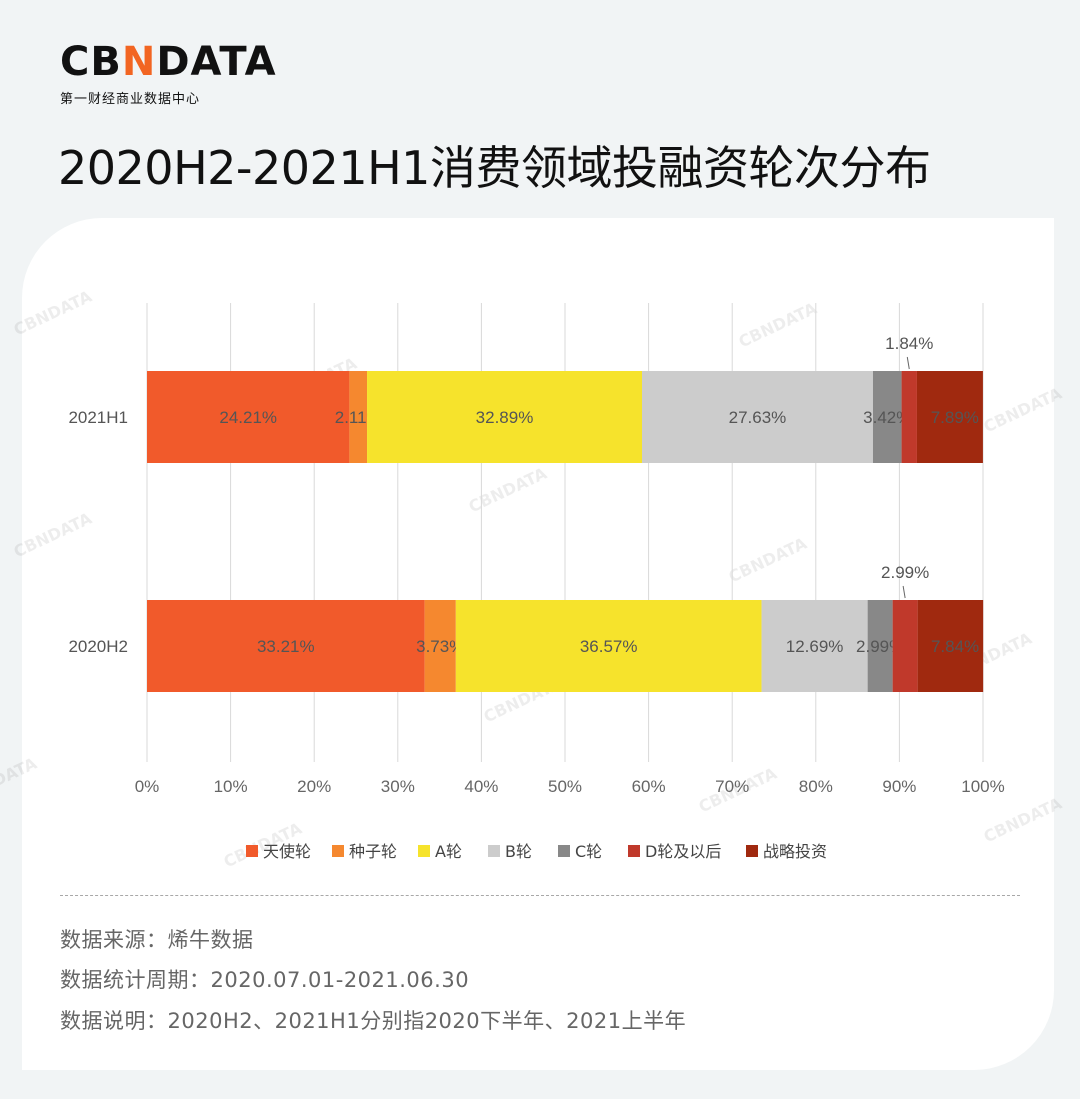 This screenshot has height=1099, width=1080. What do you see at coordinates (982, 786) in the screenshot?
I see `x-tick-label: 100%` at bounding box center [982, 786].